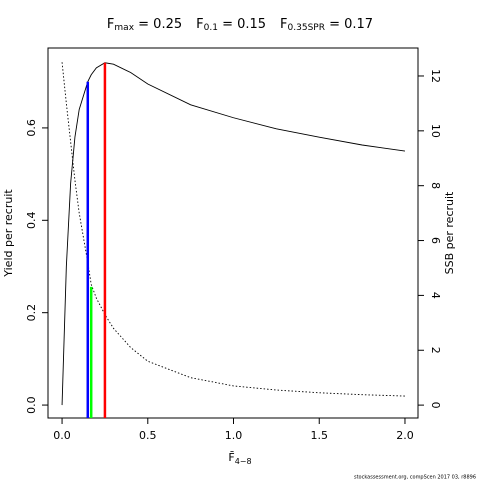 Image resolution: width=480 pixels, height=480 pixels. I want to click on y2-axis-label: SSB per recruit, so click(449, 232).